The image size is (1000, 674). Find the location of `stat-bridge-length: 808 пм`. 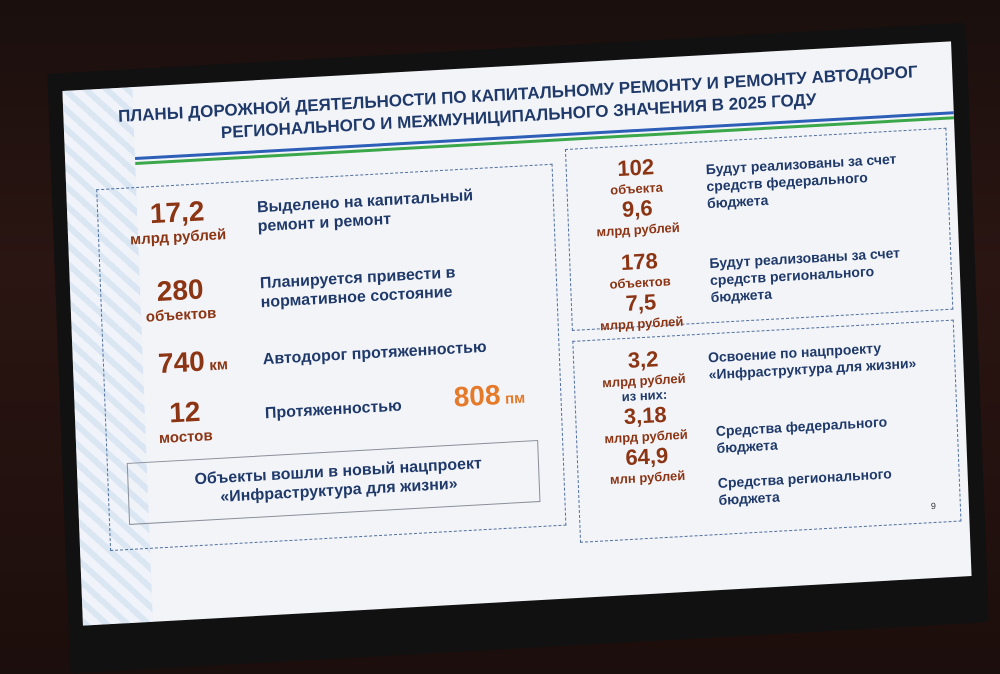

stat-bridge-length: 808 пм is located at coordinates (489, 396).